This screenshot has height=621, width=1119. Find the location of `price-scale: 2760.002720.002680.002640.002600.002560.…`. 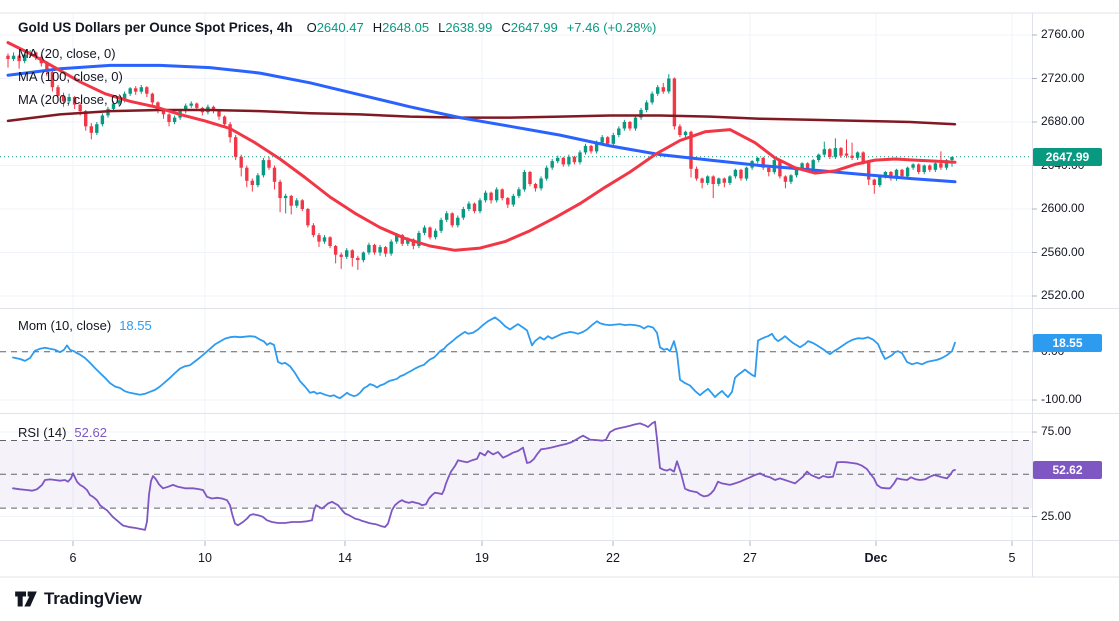

price-scale: 2760.002720.002680.002640.002600.002560.… is located at coordinates (1075, 295).